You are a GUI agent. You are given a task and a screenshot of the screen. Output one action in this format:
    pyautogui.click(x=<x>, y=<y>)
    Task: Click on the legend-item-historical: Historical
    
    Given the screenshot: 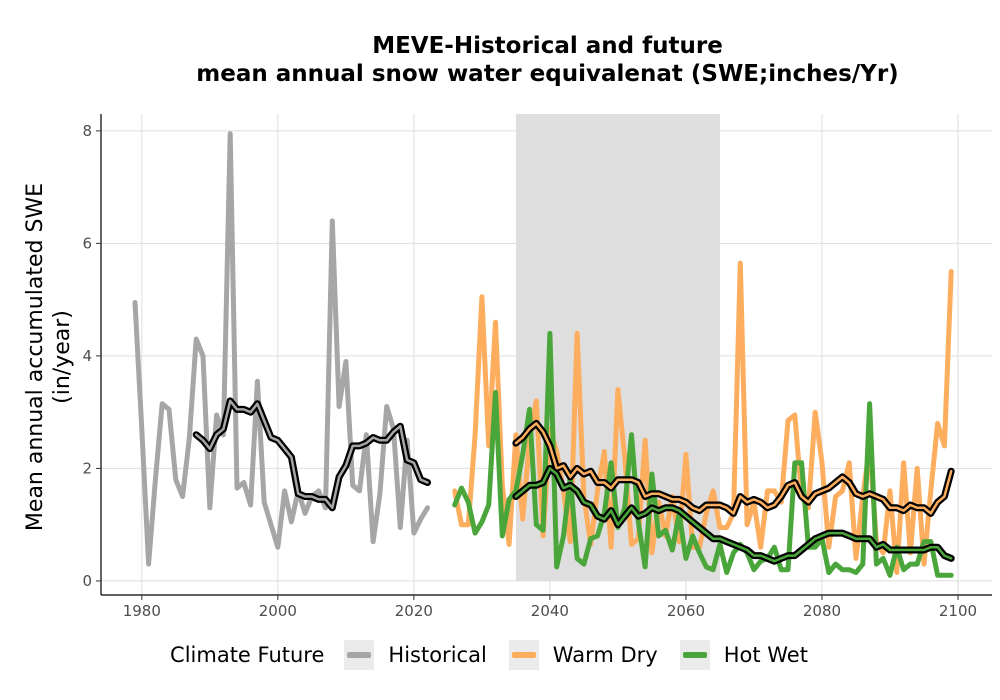 What is the action you would take?
    pyautogui.click(x=415, y=655)
    